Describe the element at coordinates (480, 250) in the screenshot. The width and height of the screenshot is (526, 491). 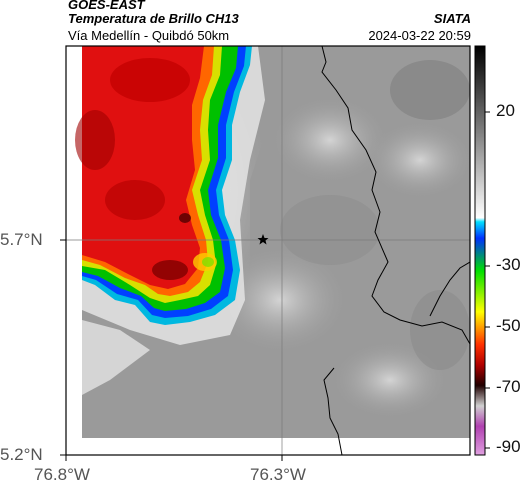
I see `colorbar` at that location.